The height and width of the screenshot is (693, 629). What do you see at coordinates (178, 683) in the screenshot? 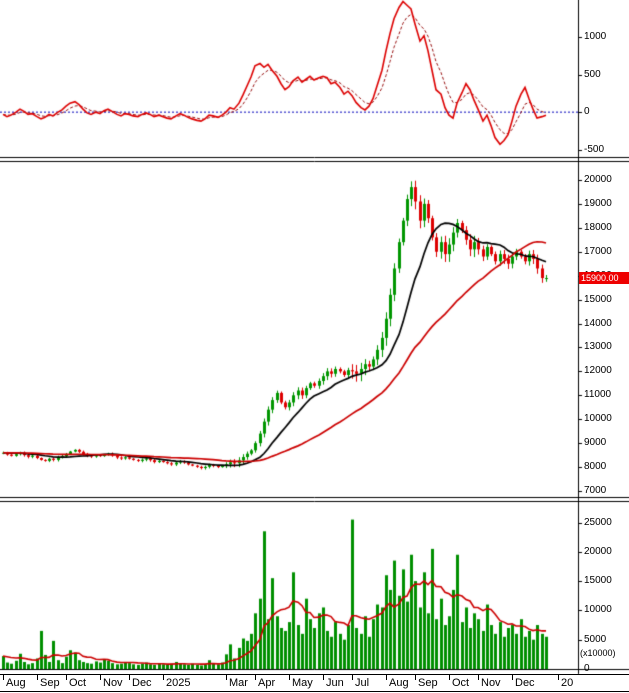
I see `x-axis-month-label: 2025` at bounding box center [178, 683].